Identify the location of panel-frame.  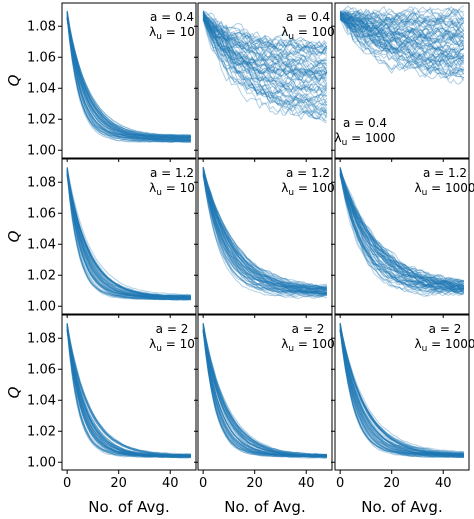
(129, 392).